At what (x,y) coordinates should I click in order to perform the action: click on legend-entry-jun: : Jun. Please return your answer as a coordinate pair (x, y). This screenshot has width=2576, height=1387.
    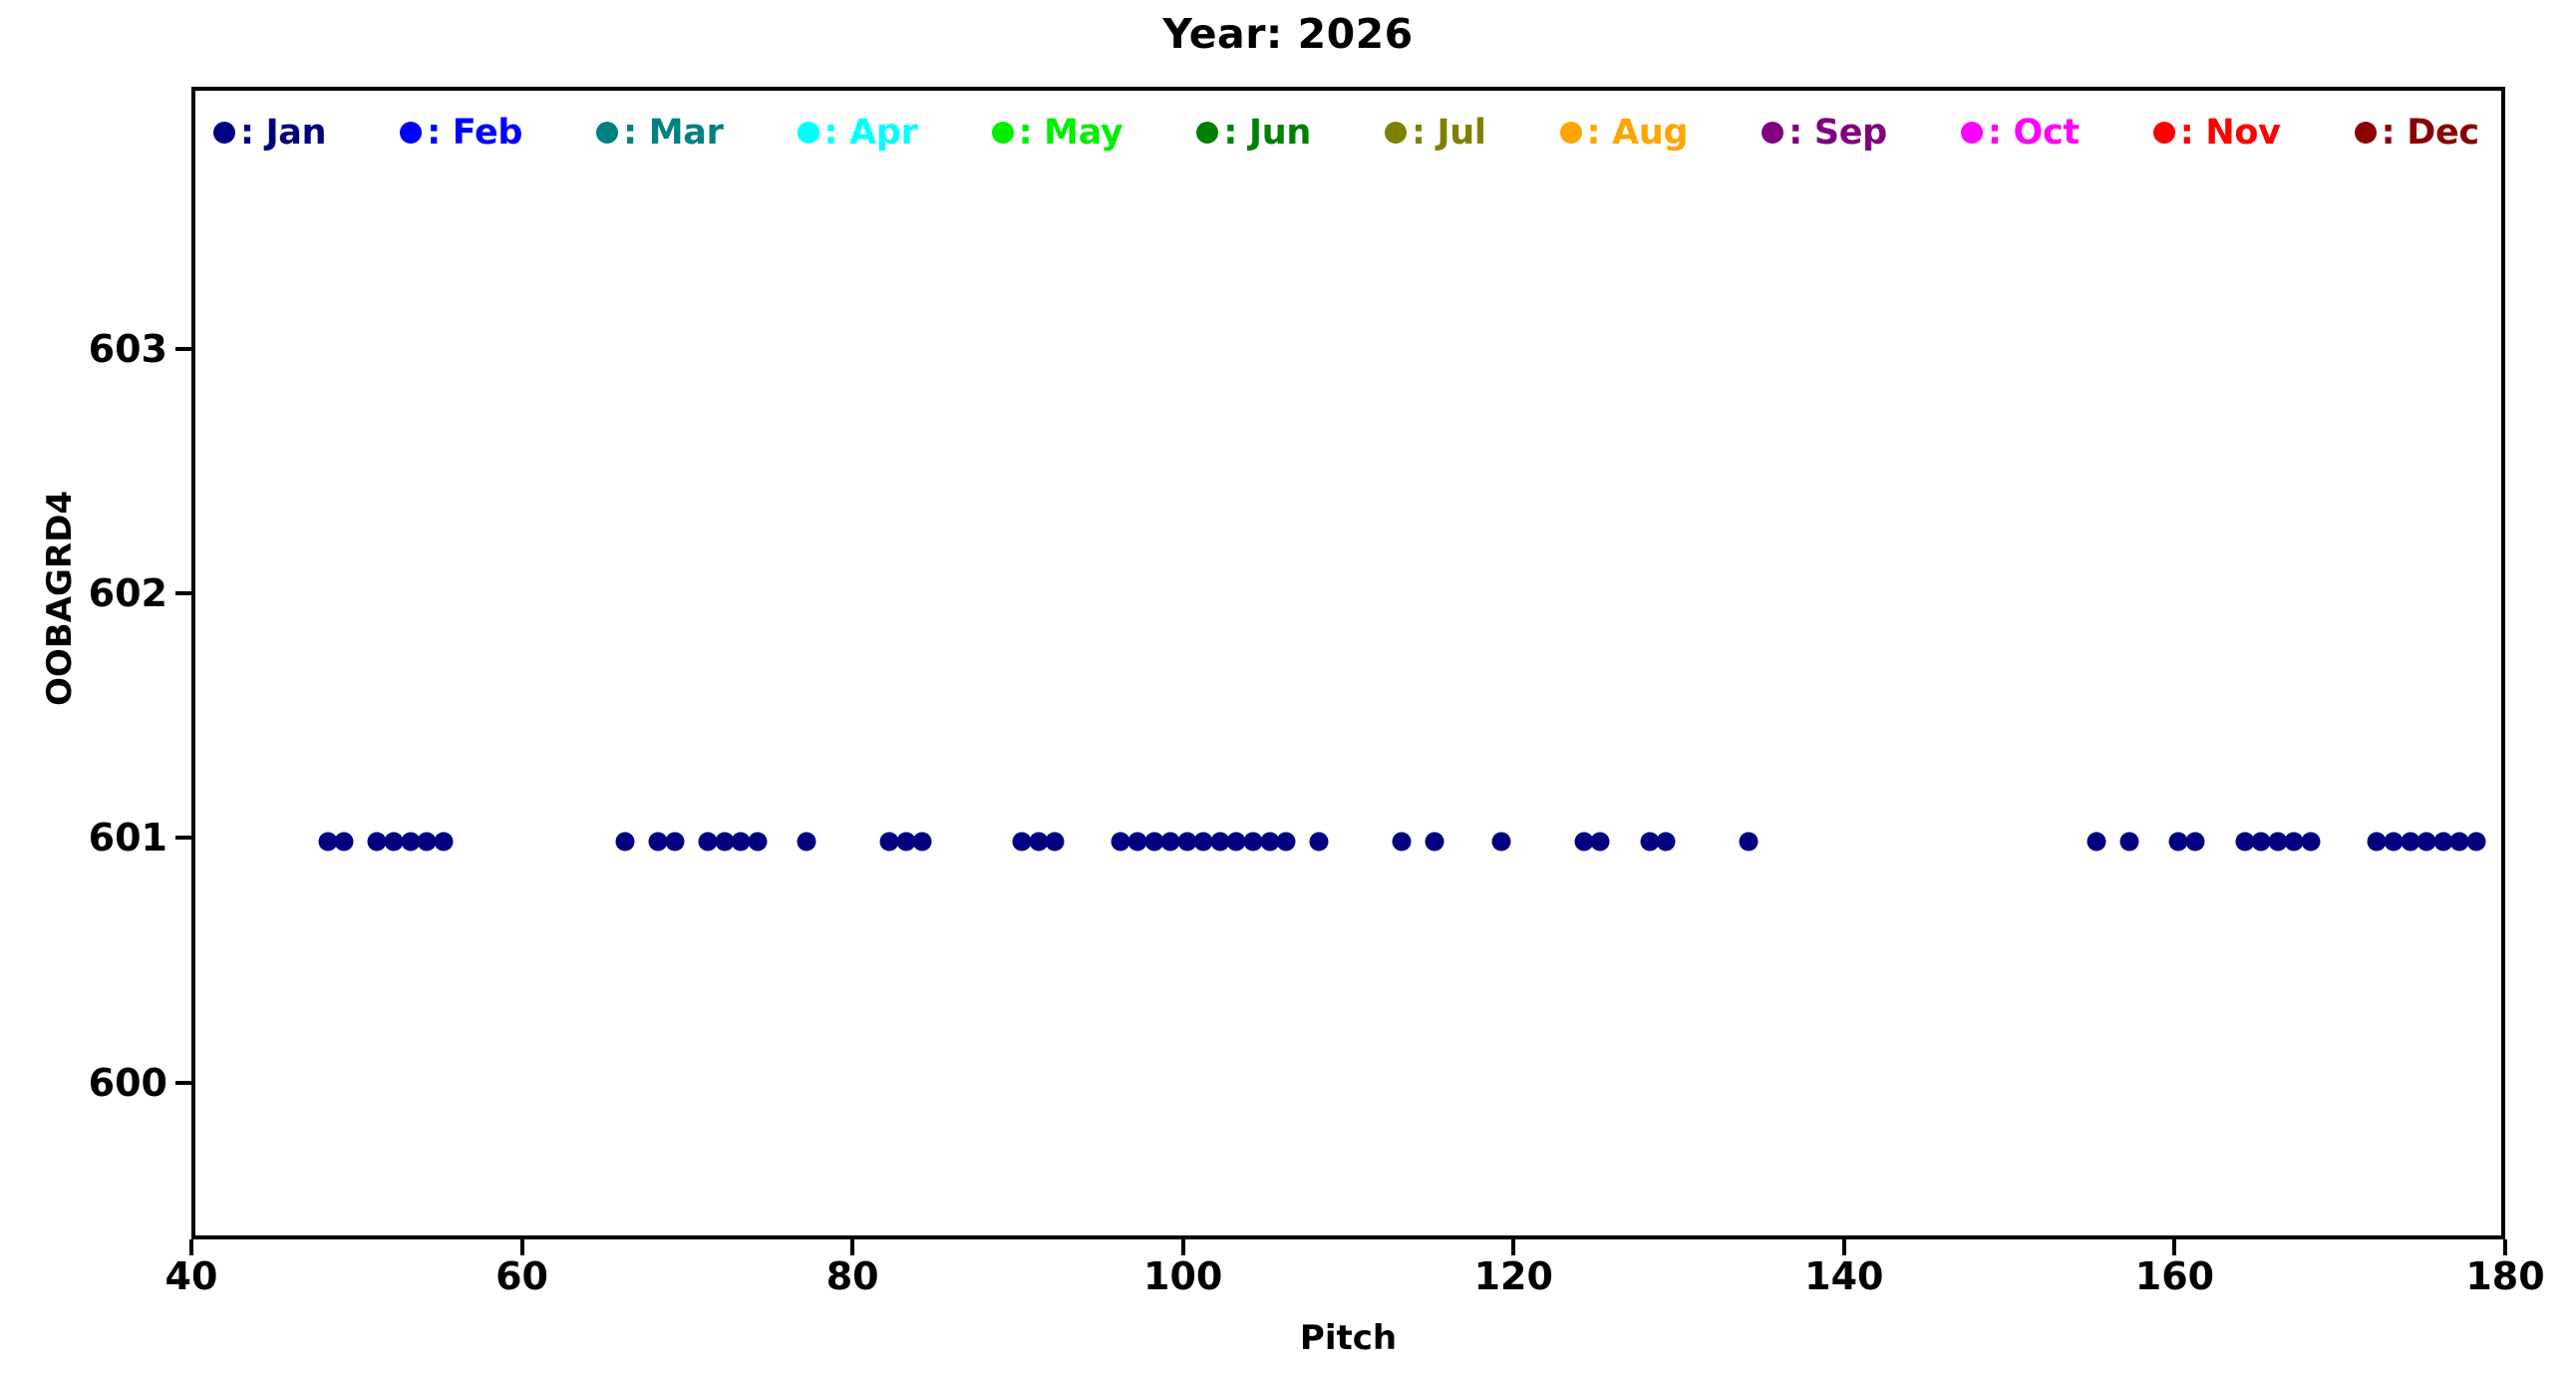
    Looking at the image, I should click on (1253, 133).